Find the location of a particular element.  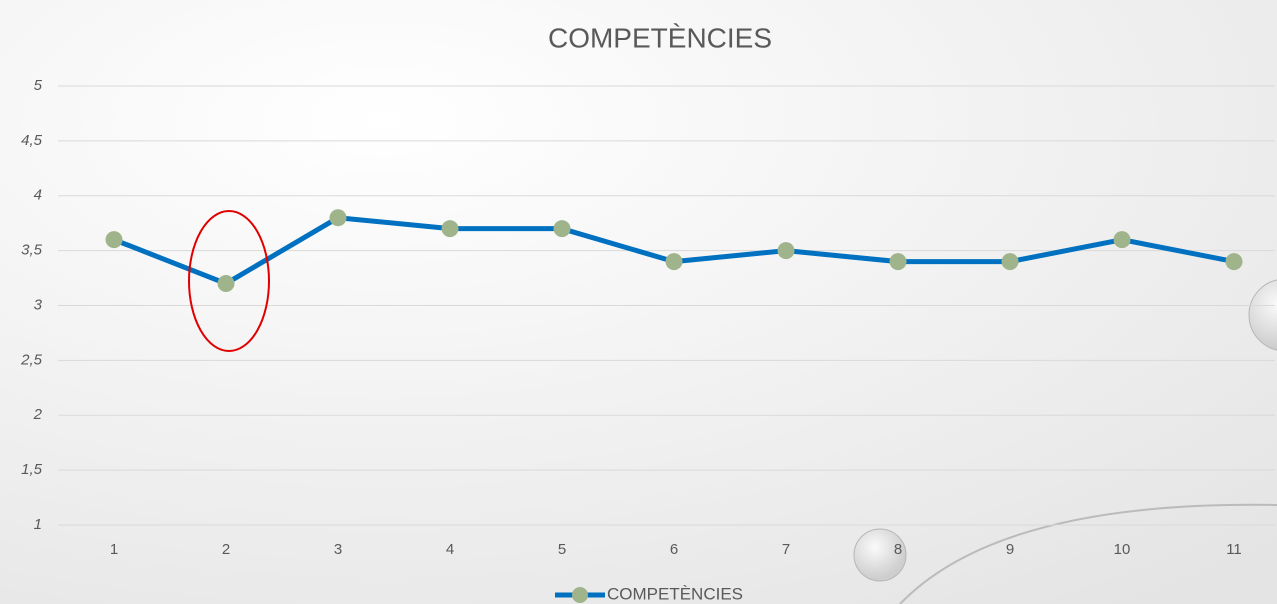

y-tick-label: 4 is located at coordinates (38, 195).